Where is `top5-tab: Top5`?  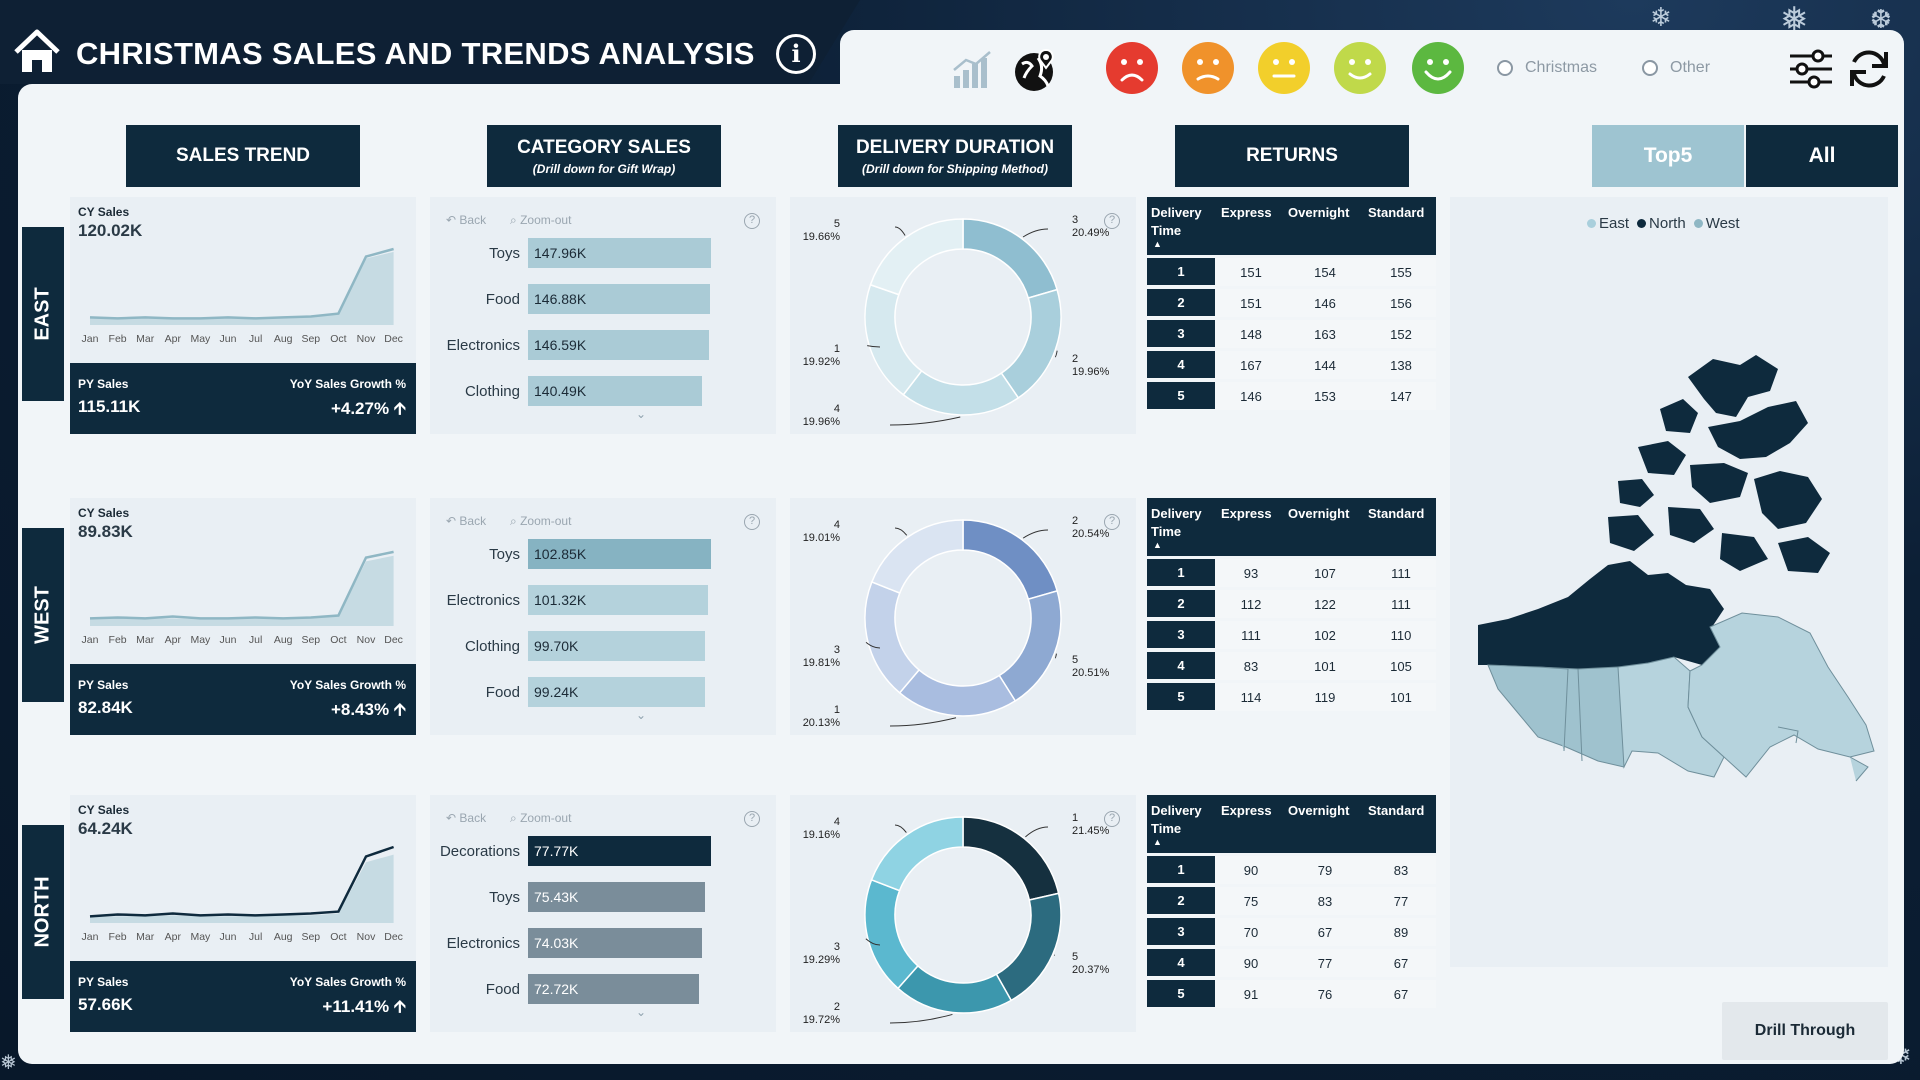 top5-tab: Top5 is located at coordinates (1668, 156).